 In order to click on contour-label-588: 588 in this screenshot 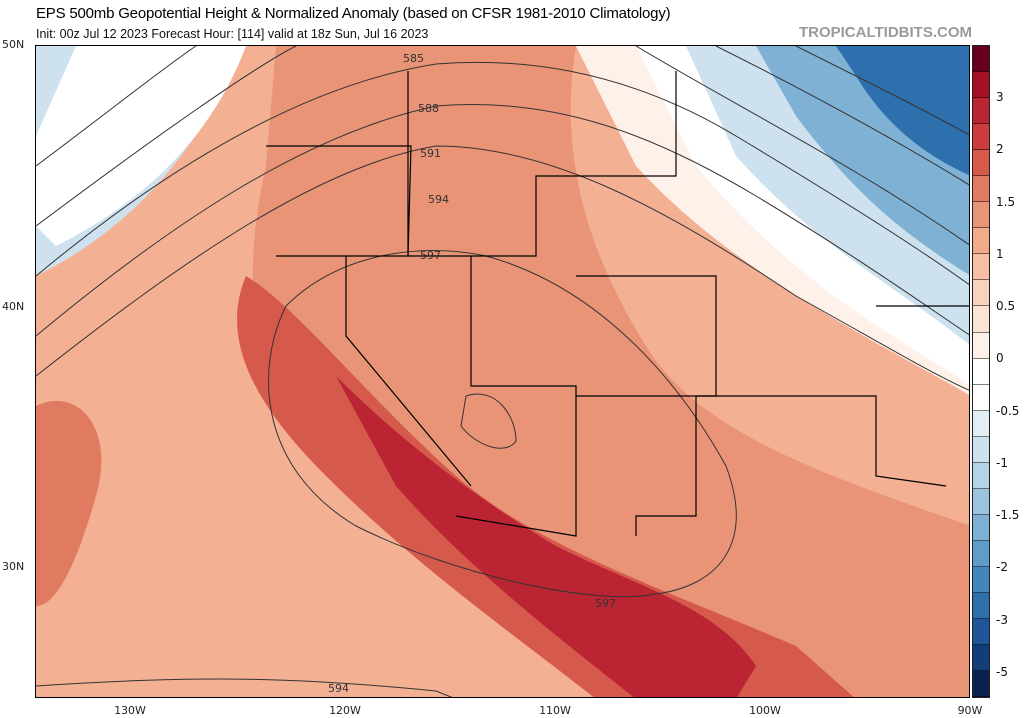, I will do `click(428, 108)`.